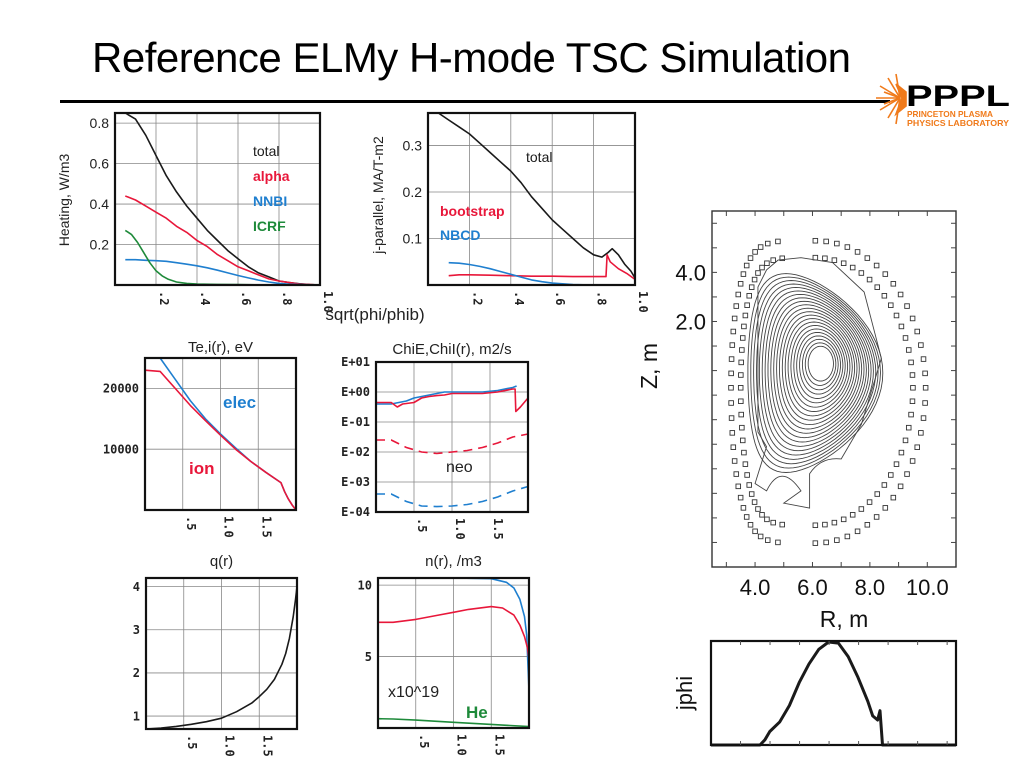  What do you see at coordinates (451, 349) in the screenshot?
I see `chart-title: ChiE,ChiI(r), m2/s` at bounding box center [451, 349].